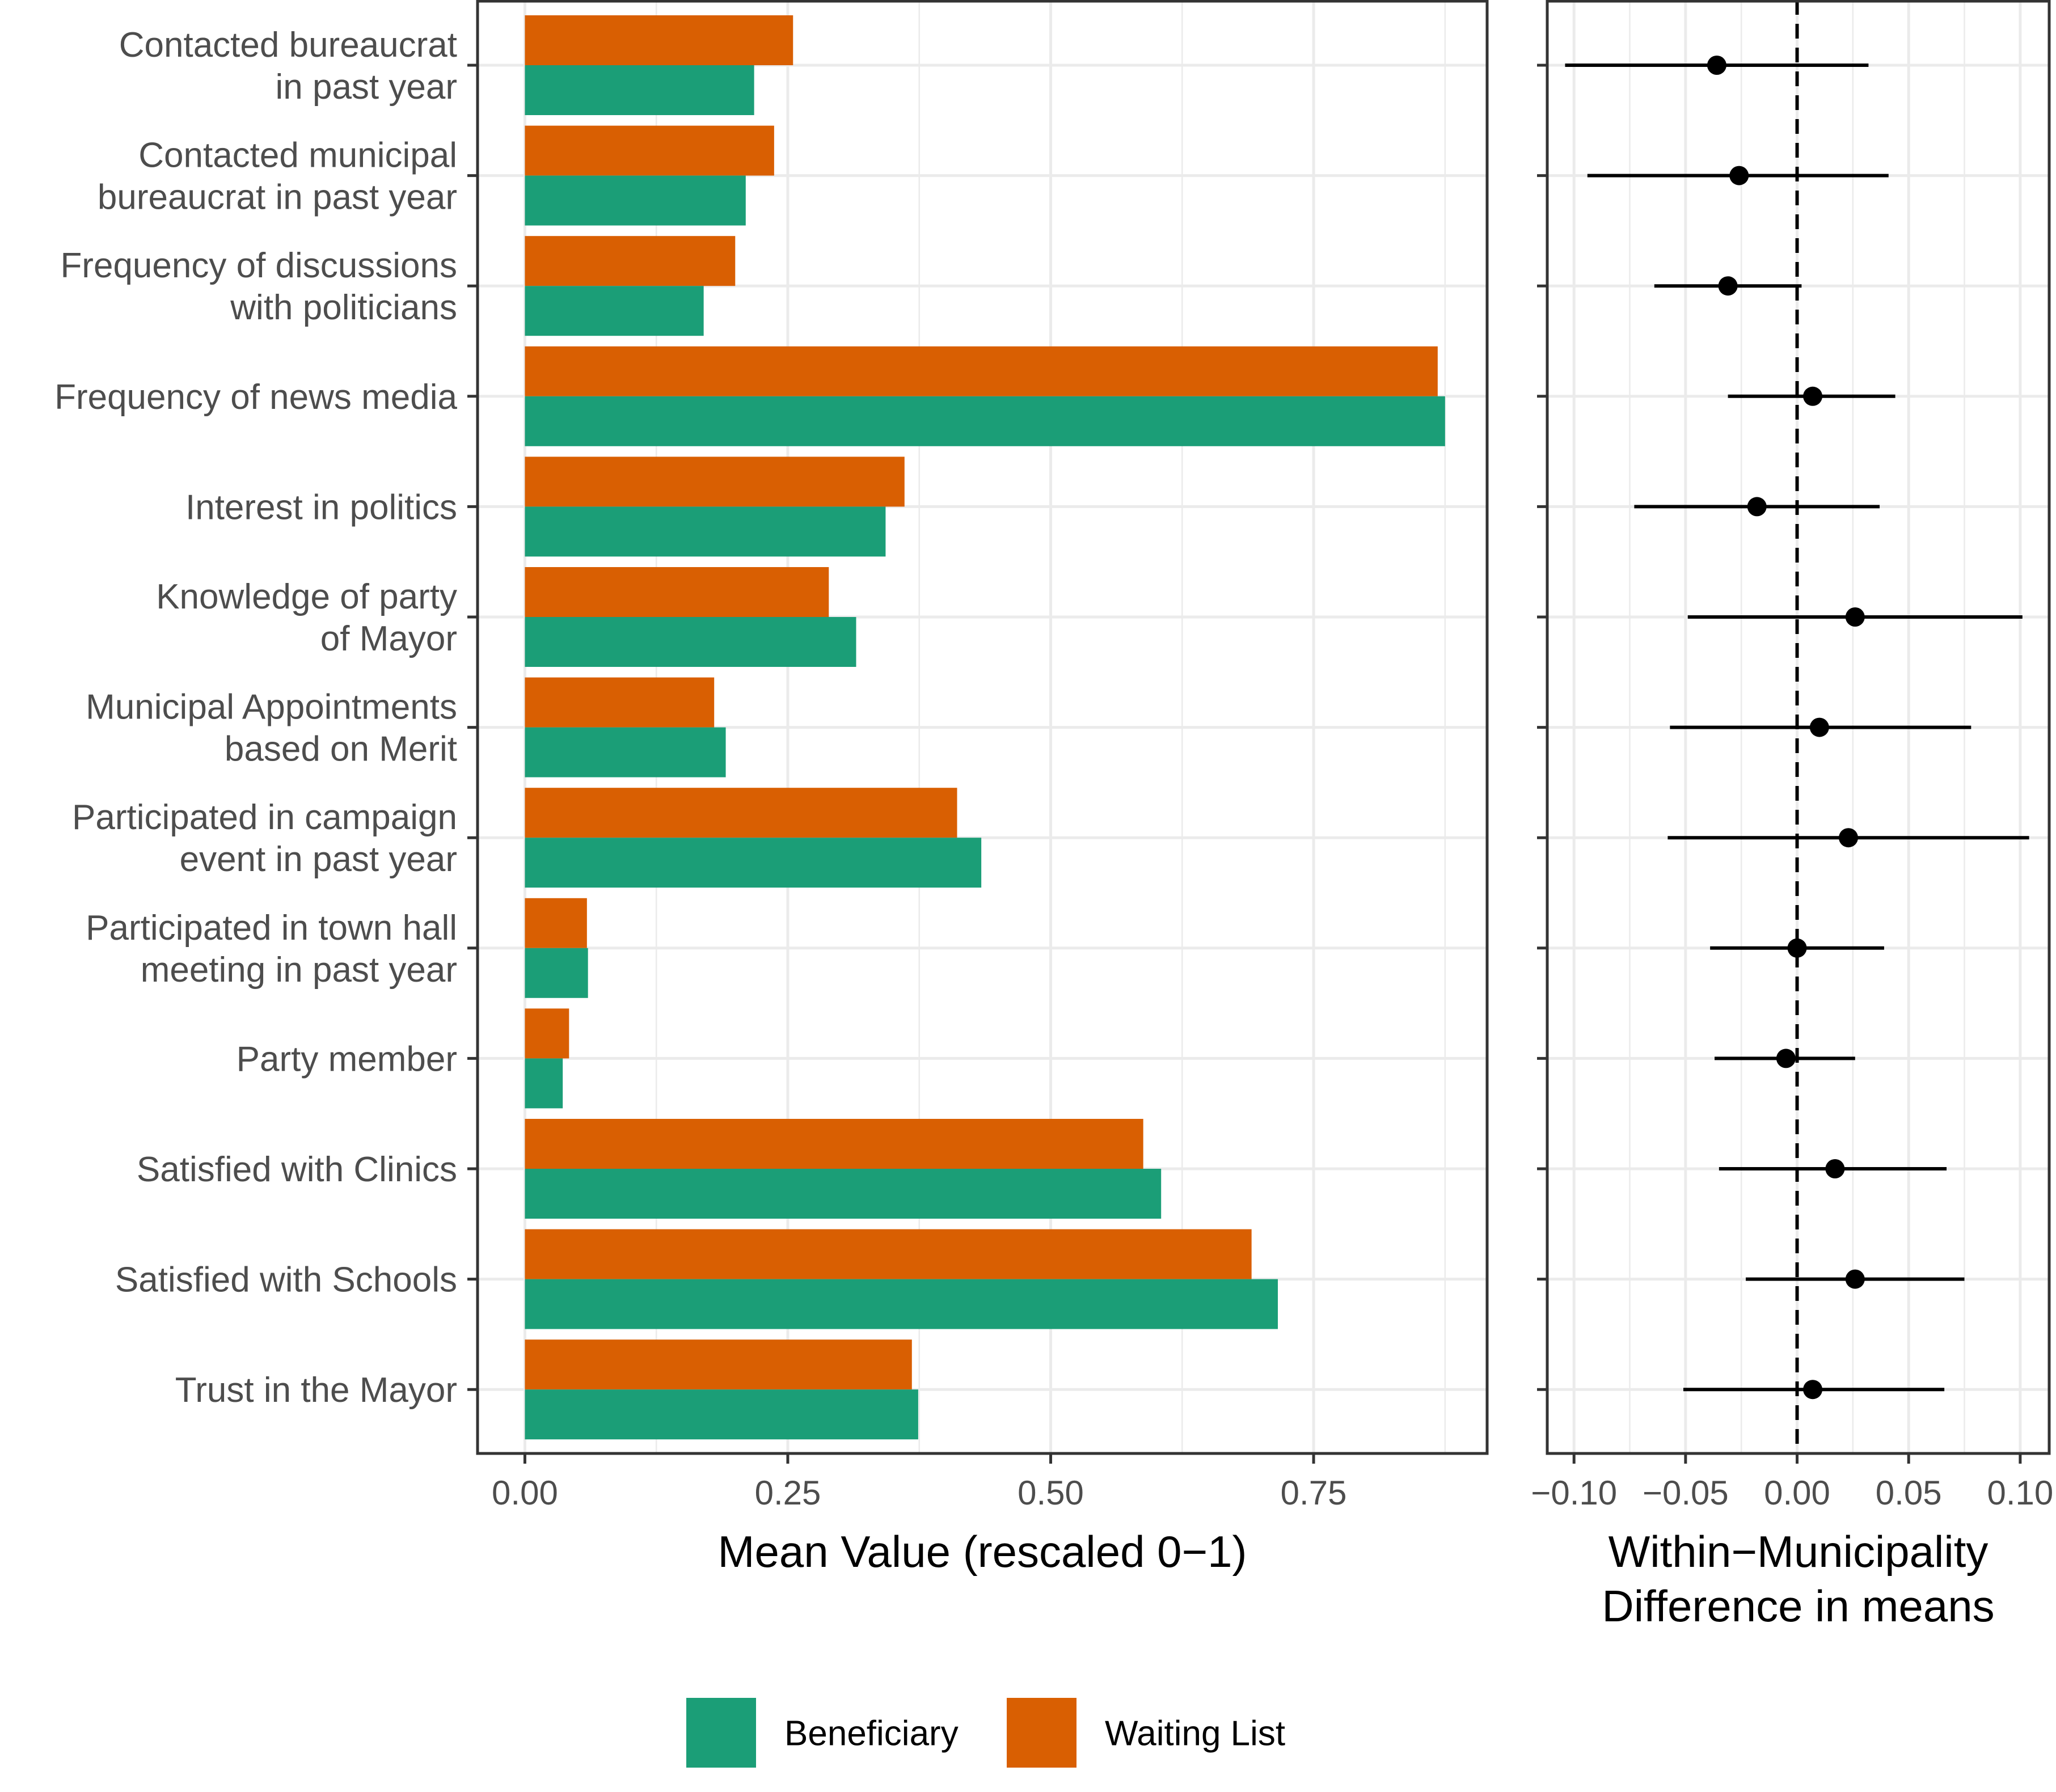 The height and width of the screenshot is (1792, 2056). What do you see at coordinates (721, 1415) in the screenshot?
I see `bar-beneficiary-trust-in-the-mayor` at bounding box center [721, 1415].